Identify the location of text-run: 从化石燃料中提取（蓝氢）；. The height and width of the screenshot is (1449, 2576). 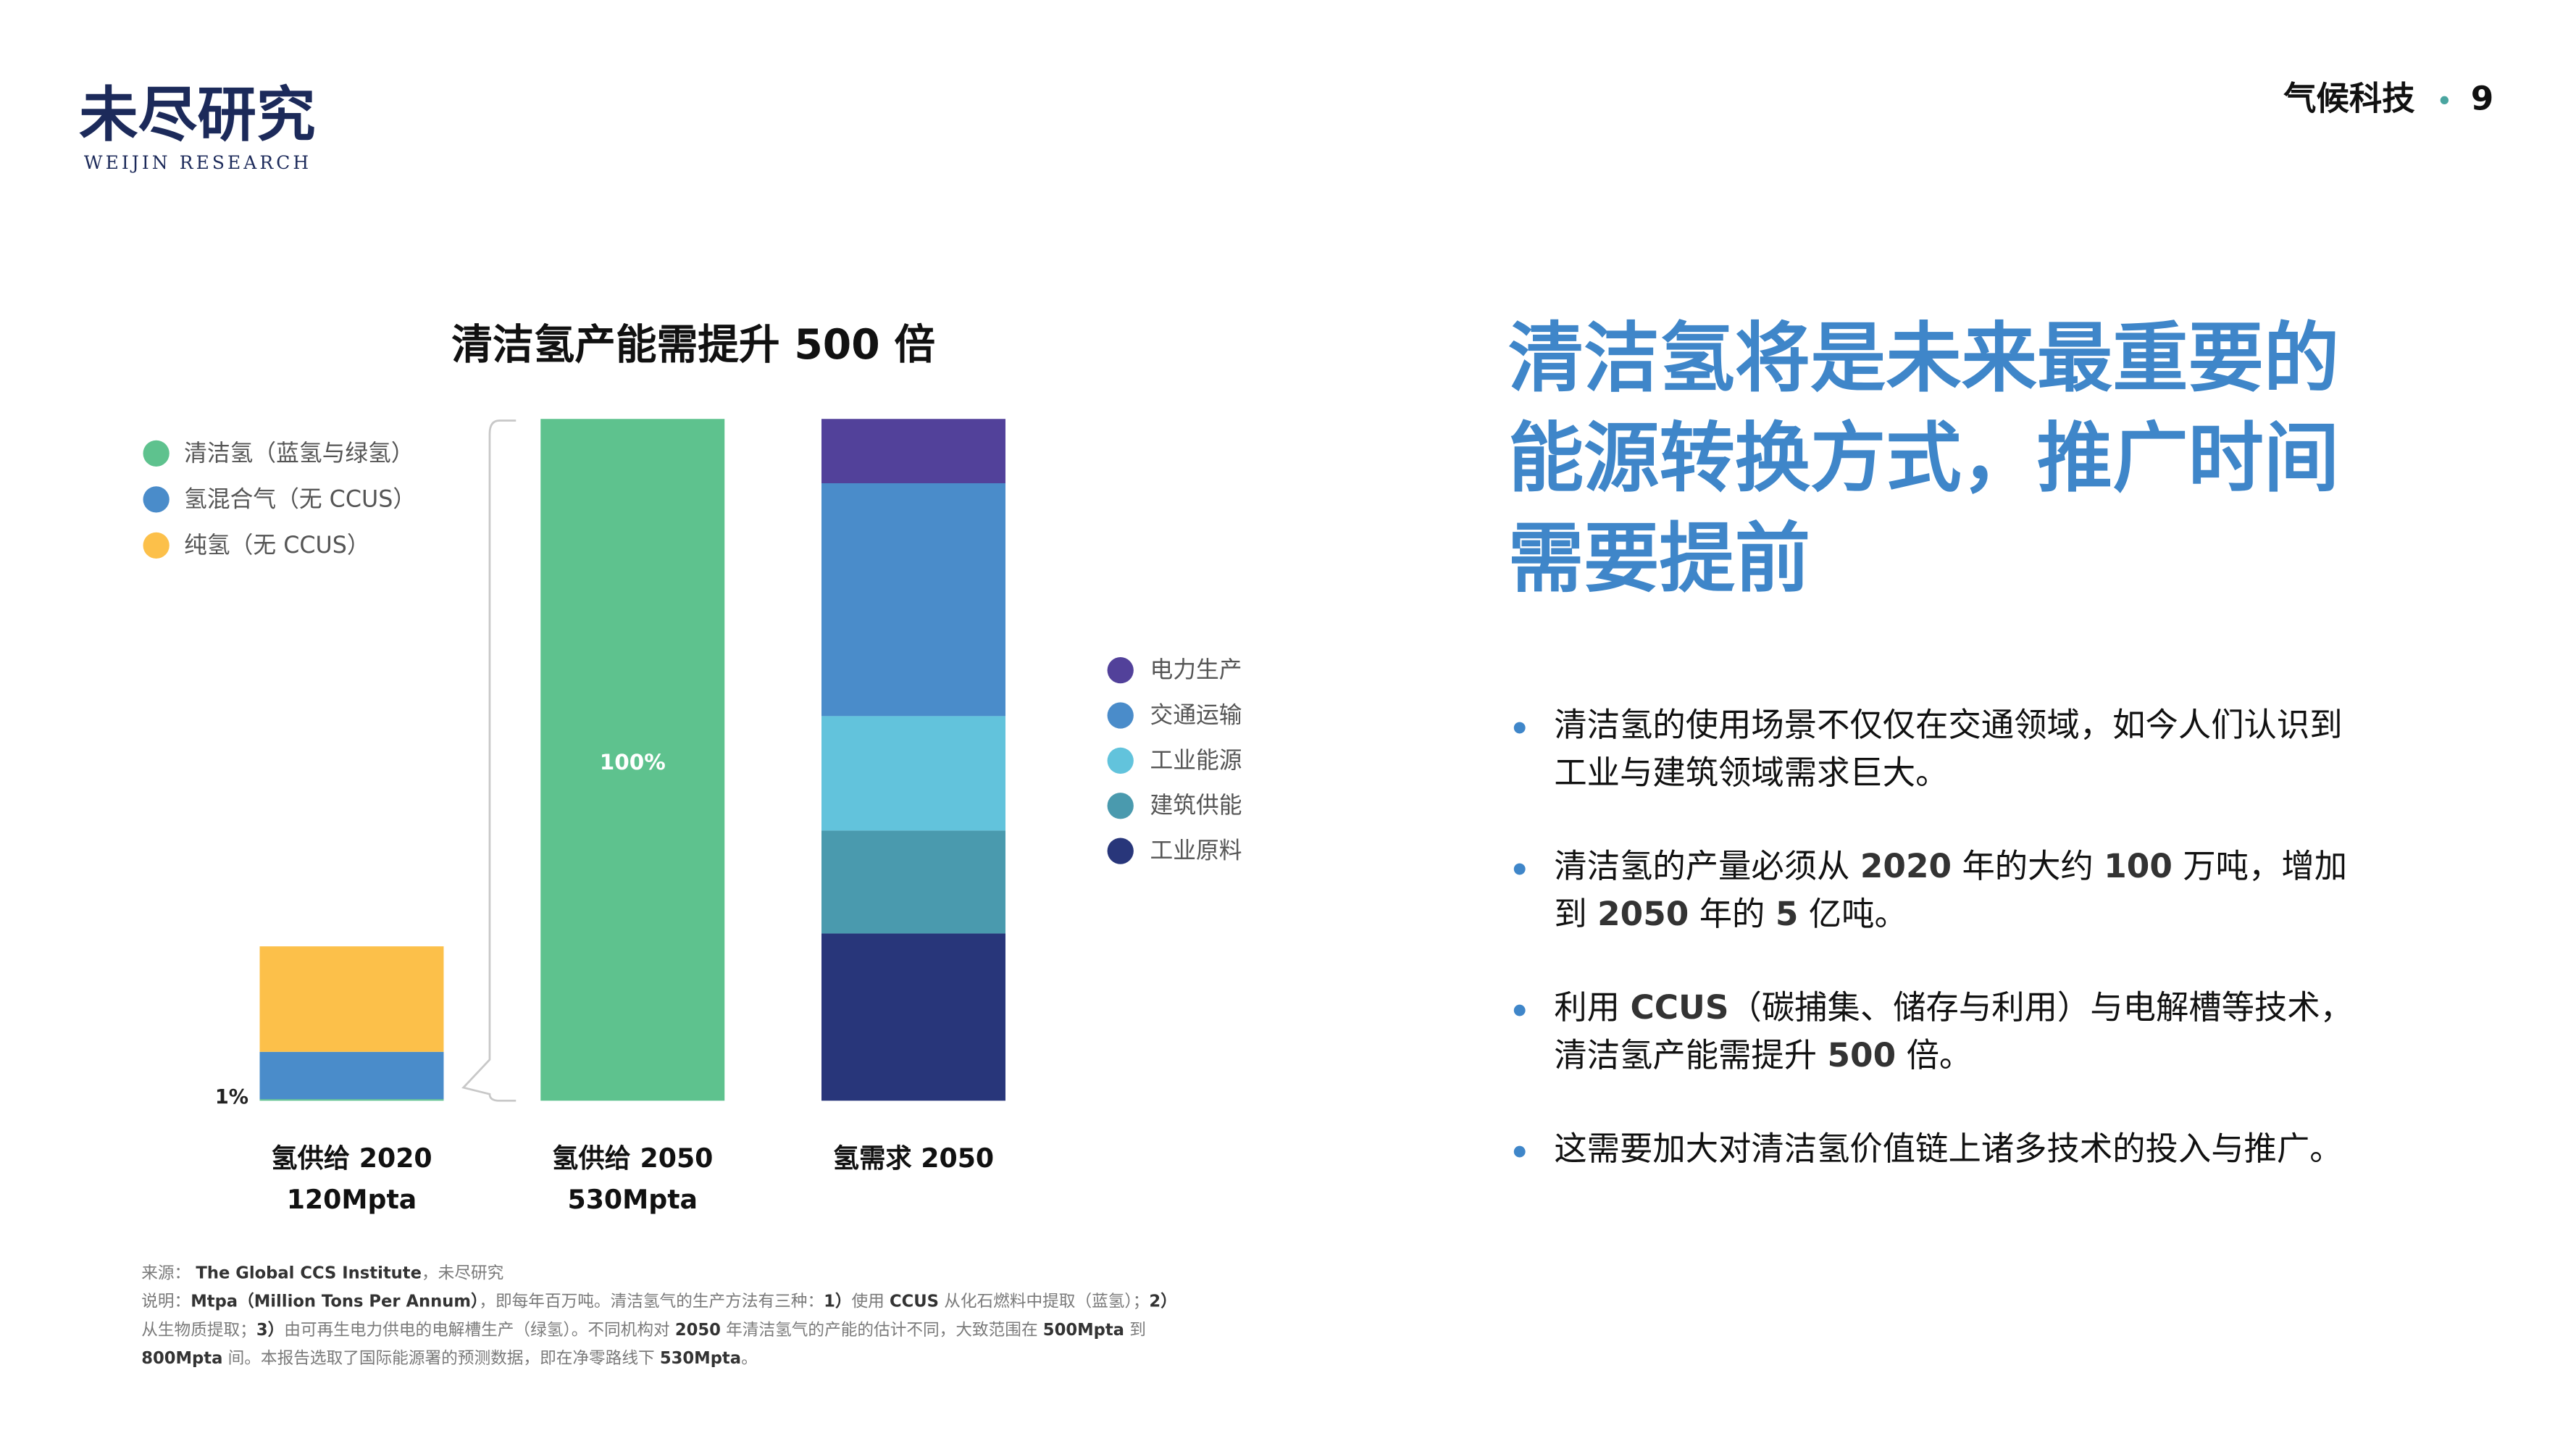
(1044, 1302).